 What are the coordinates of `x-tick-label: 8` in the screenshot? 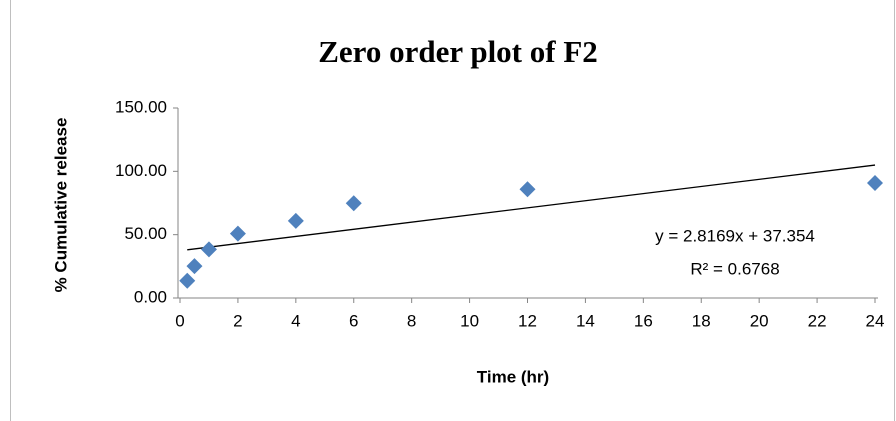 It's located at (411, 320).